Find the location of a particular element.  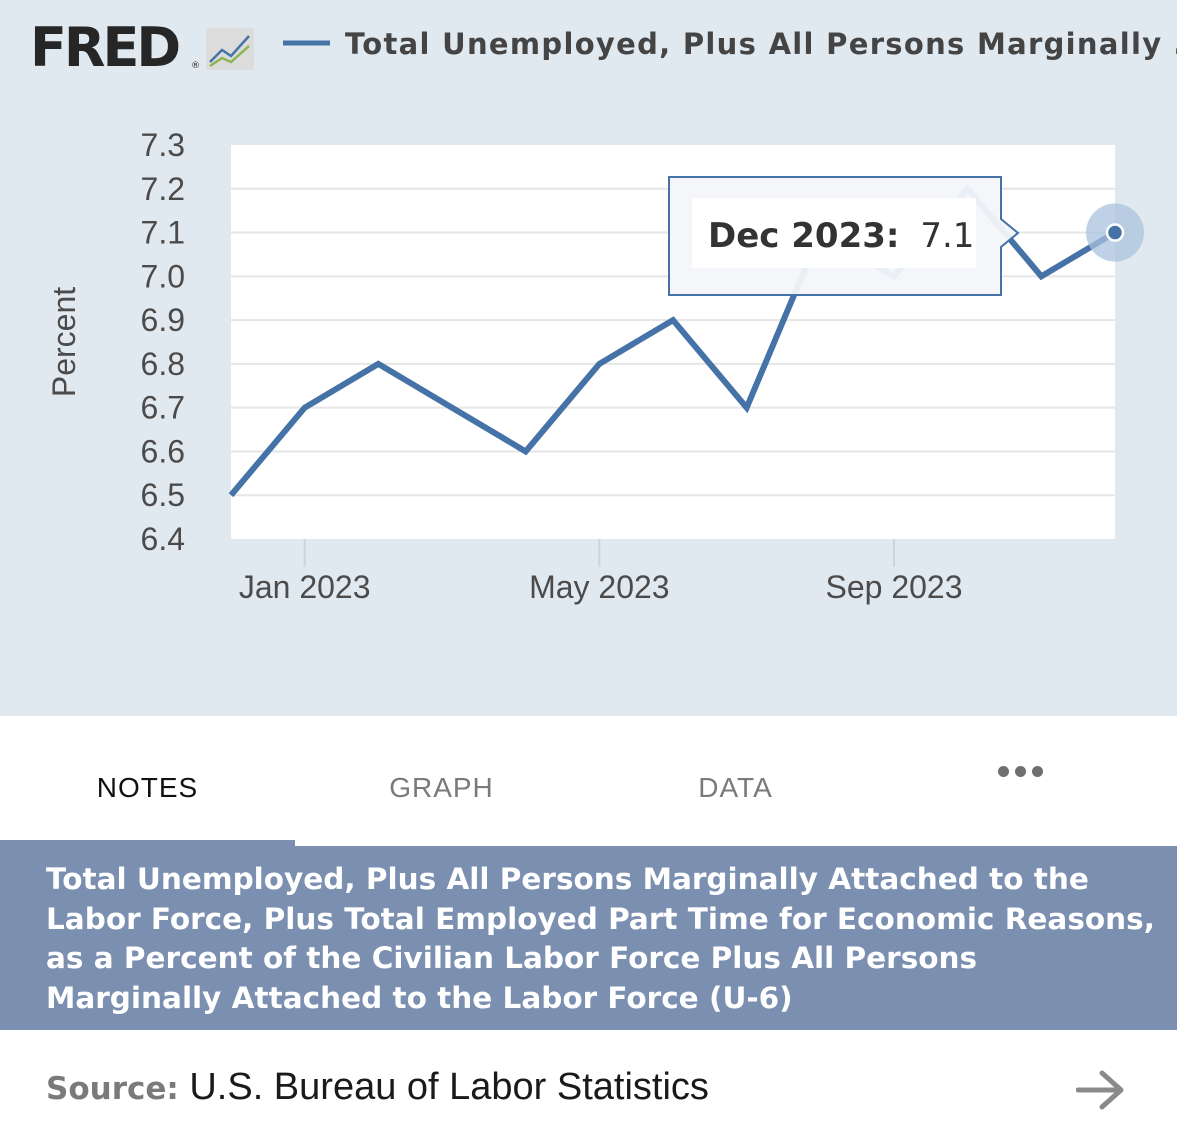

y-tick-label: 6.7 is located at coordinates (163, 408).